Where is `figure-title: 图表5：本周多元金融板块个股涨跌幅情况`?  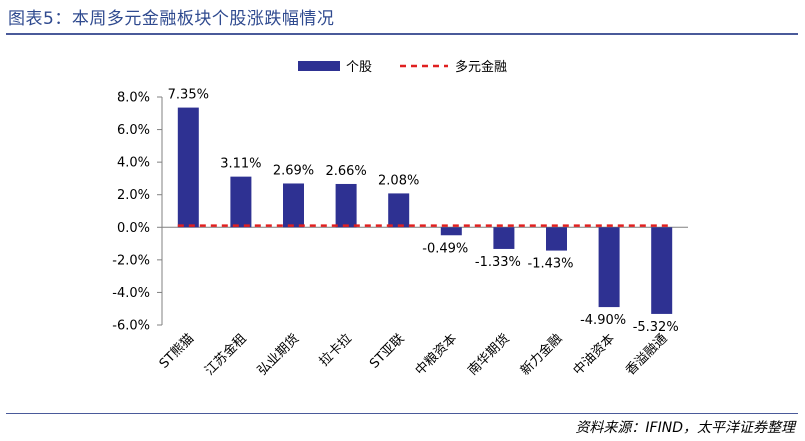
figure-title: 图表5：本周多元金融板块个股涨跌幅情况 is located at coordinates (171, 19).